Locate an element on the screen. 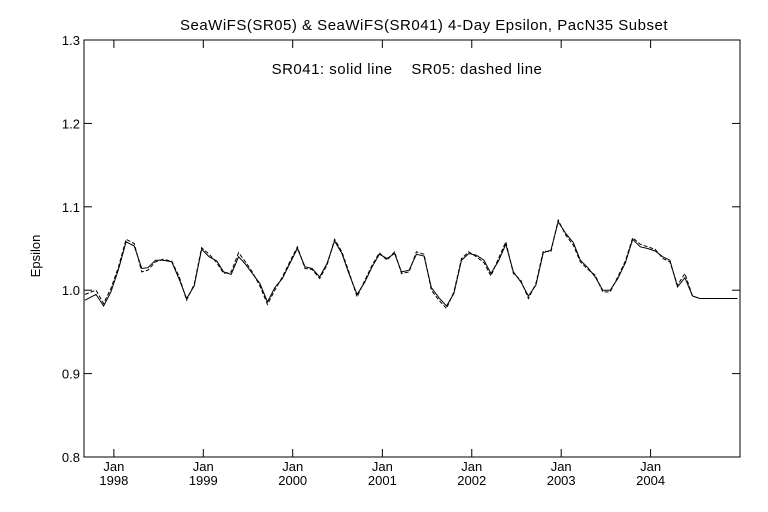 The height and width of the screenshot is (512, 768). x-tick-year-label: 2003 is located at coordinates (561, 480).